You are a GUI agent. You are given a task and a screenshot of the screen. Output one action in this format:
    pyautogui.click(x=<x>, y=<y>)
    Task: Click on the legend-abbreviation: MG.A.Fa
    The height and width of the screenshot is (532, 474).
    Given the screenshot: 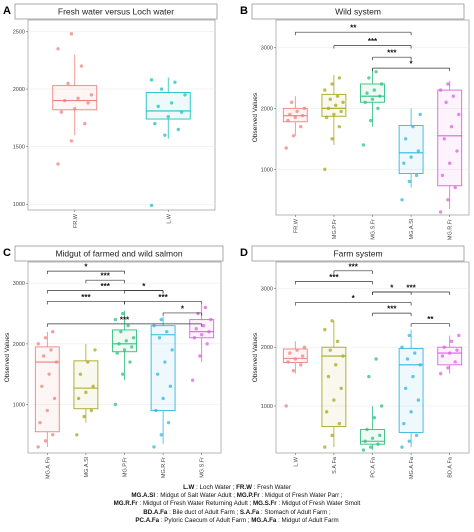 What is the action you would take?
    pyautogui.click(x=264, y=520)
    